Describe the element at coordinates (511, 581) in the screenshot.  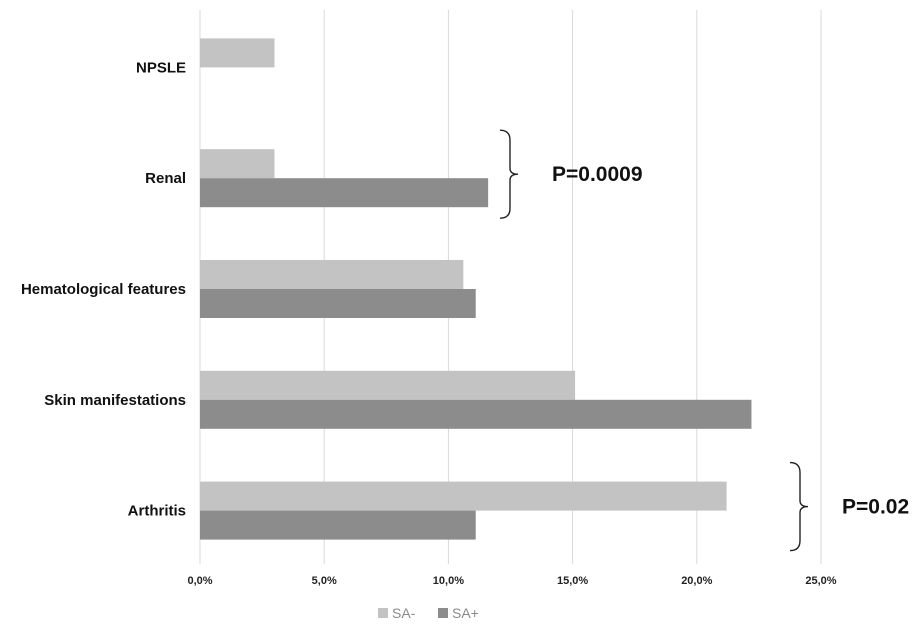
I see `x-axis-ticks: 0,0% 5,0% 10,0% 15,0% 20,0% 25,0%` at that location.